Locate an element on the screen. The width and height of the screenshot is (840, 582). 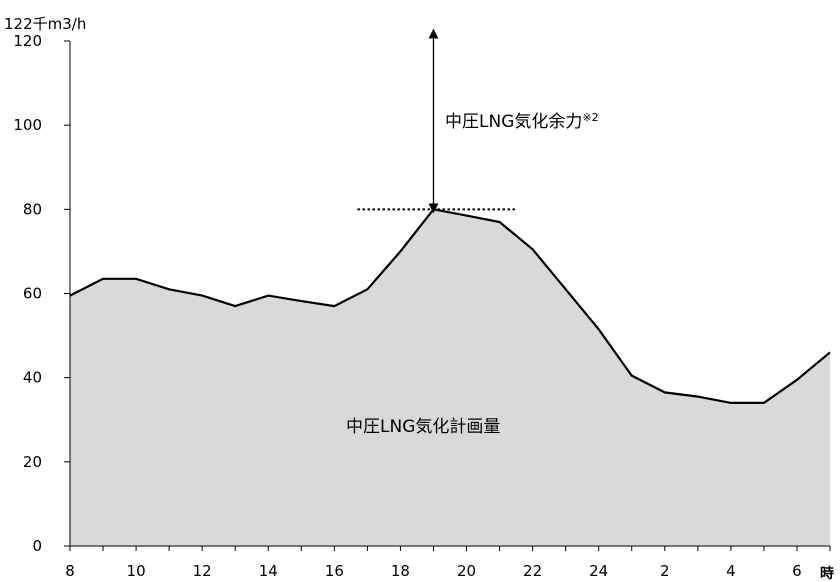
x-tick-label: 16 is located at coordinates (334, 571).